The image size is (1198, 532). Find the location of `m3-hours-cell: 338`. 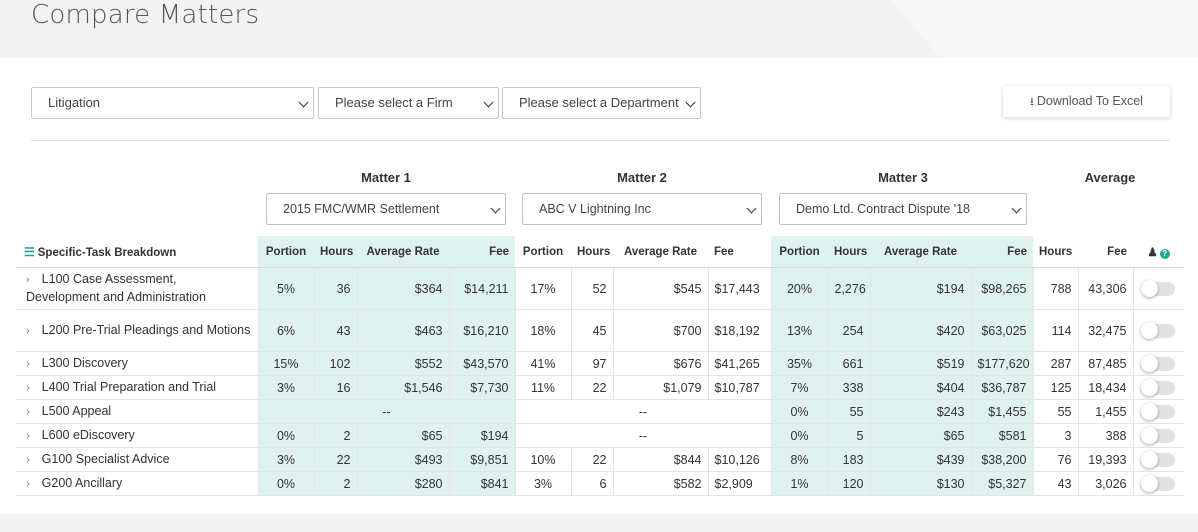

m3-hours-cell: 338 is located at coordinates (849, 387).